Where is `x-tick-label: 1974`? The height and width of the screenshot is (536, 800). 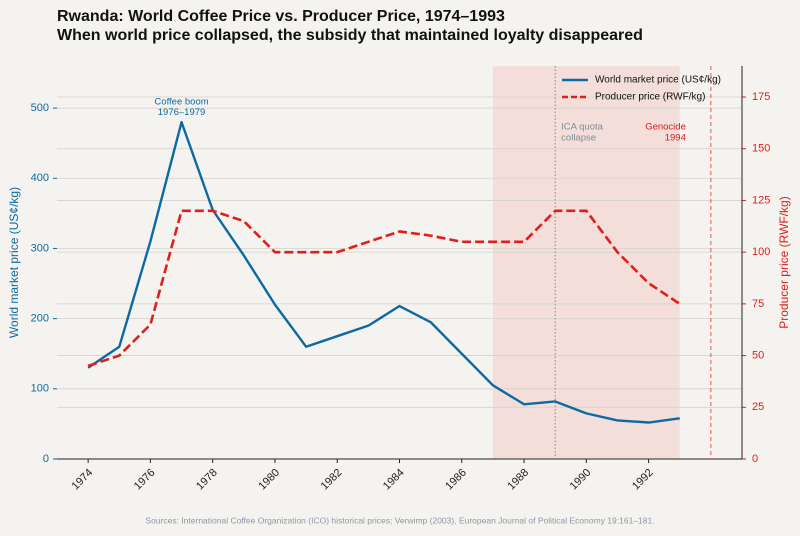 x-tick-label: 1974 is located at coordinates (83, 480).